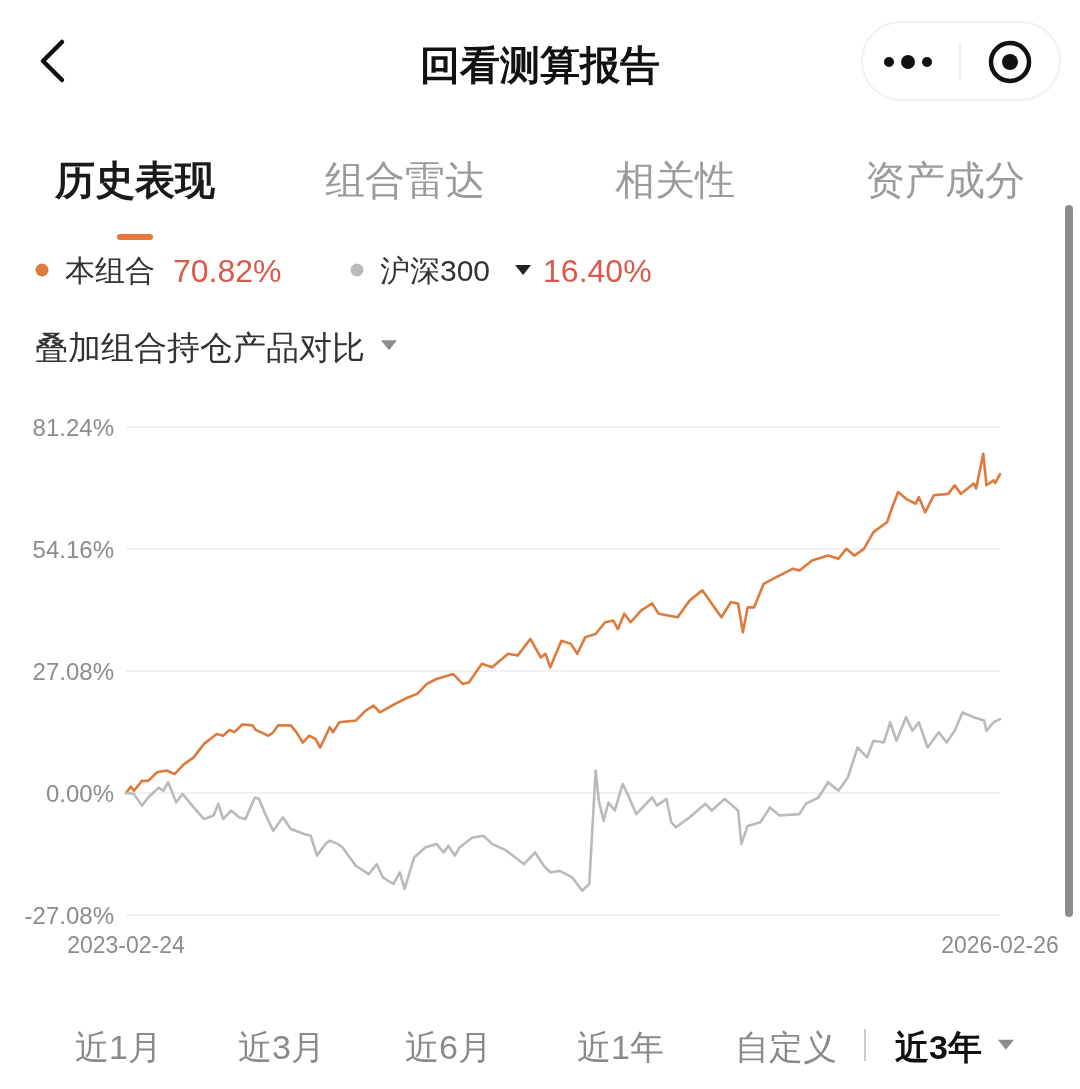 The image size is (1080, 1089). Describe the element at coordinates (1000, 945) in the screenshot. I see `x-tick: 2026-02-26` at that location.